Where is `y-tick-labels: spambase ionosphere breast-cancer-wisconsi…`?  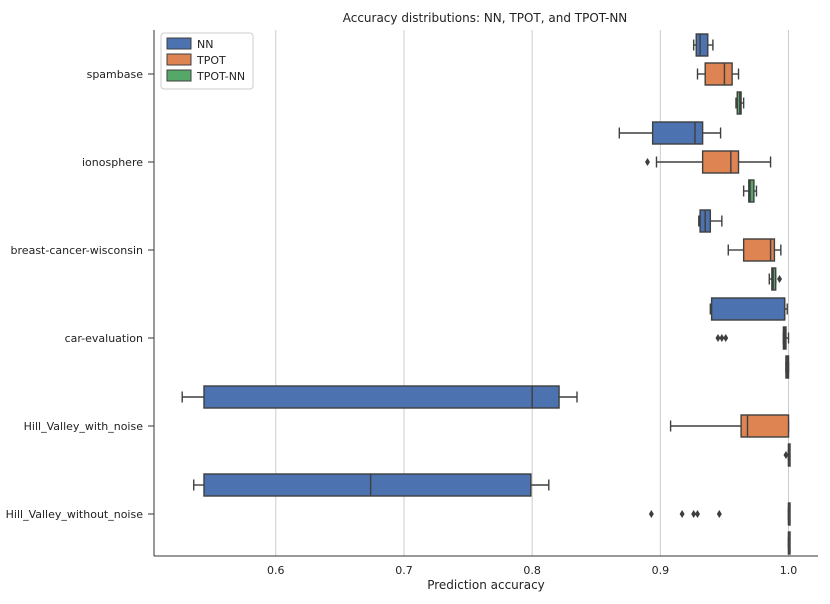
y-tick-labels: spambase ionosphere breast-cancer-wisconsi… is located at coordinates (80, 294).